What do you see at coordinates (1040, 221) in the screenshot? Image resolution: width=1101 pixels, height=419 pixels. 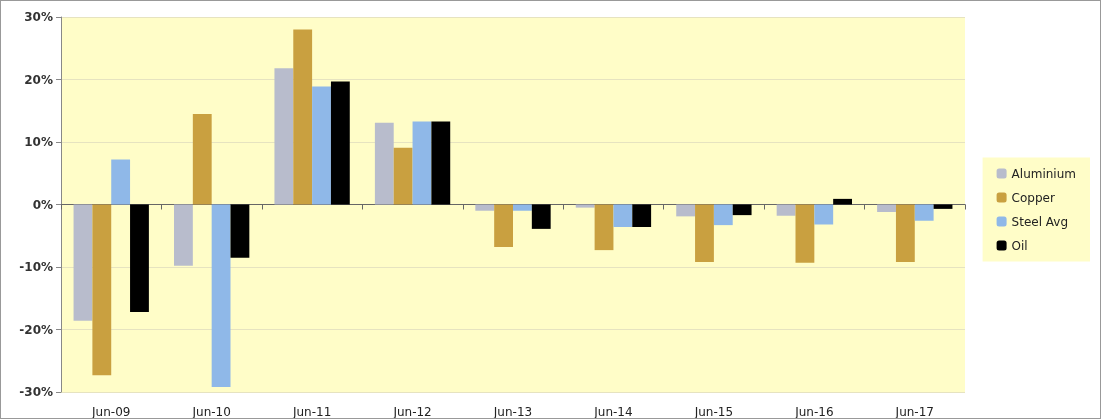 I see `legend-label: Steel Avg` at bounding box center [1040, 221].